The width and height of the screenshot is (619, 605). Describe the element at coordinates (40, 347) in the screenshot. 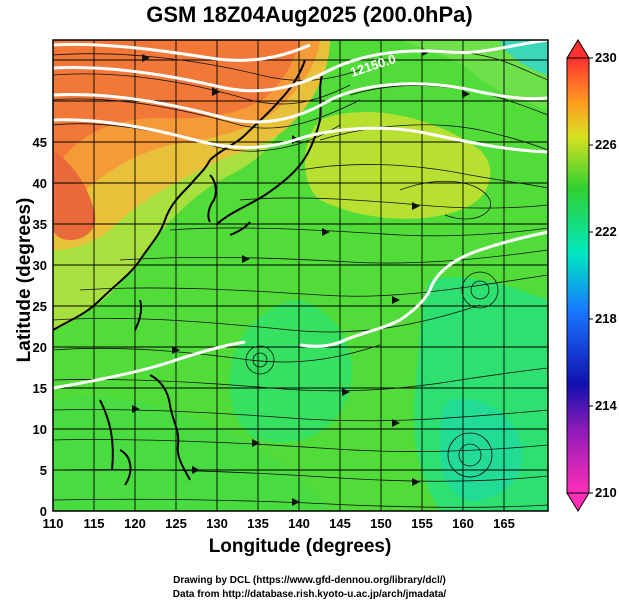

I see `y-tick-label: 20` at that location.